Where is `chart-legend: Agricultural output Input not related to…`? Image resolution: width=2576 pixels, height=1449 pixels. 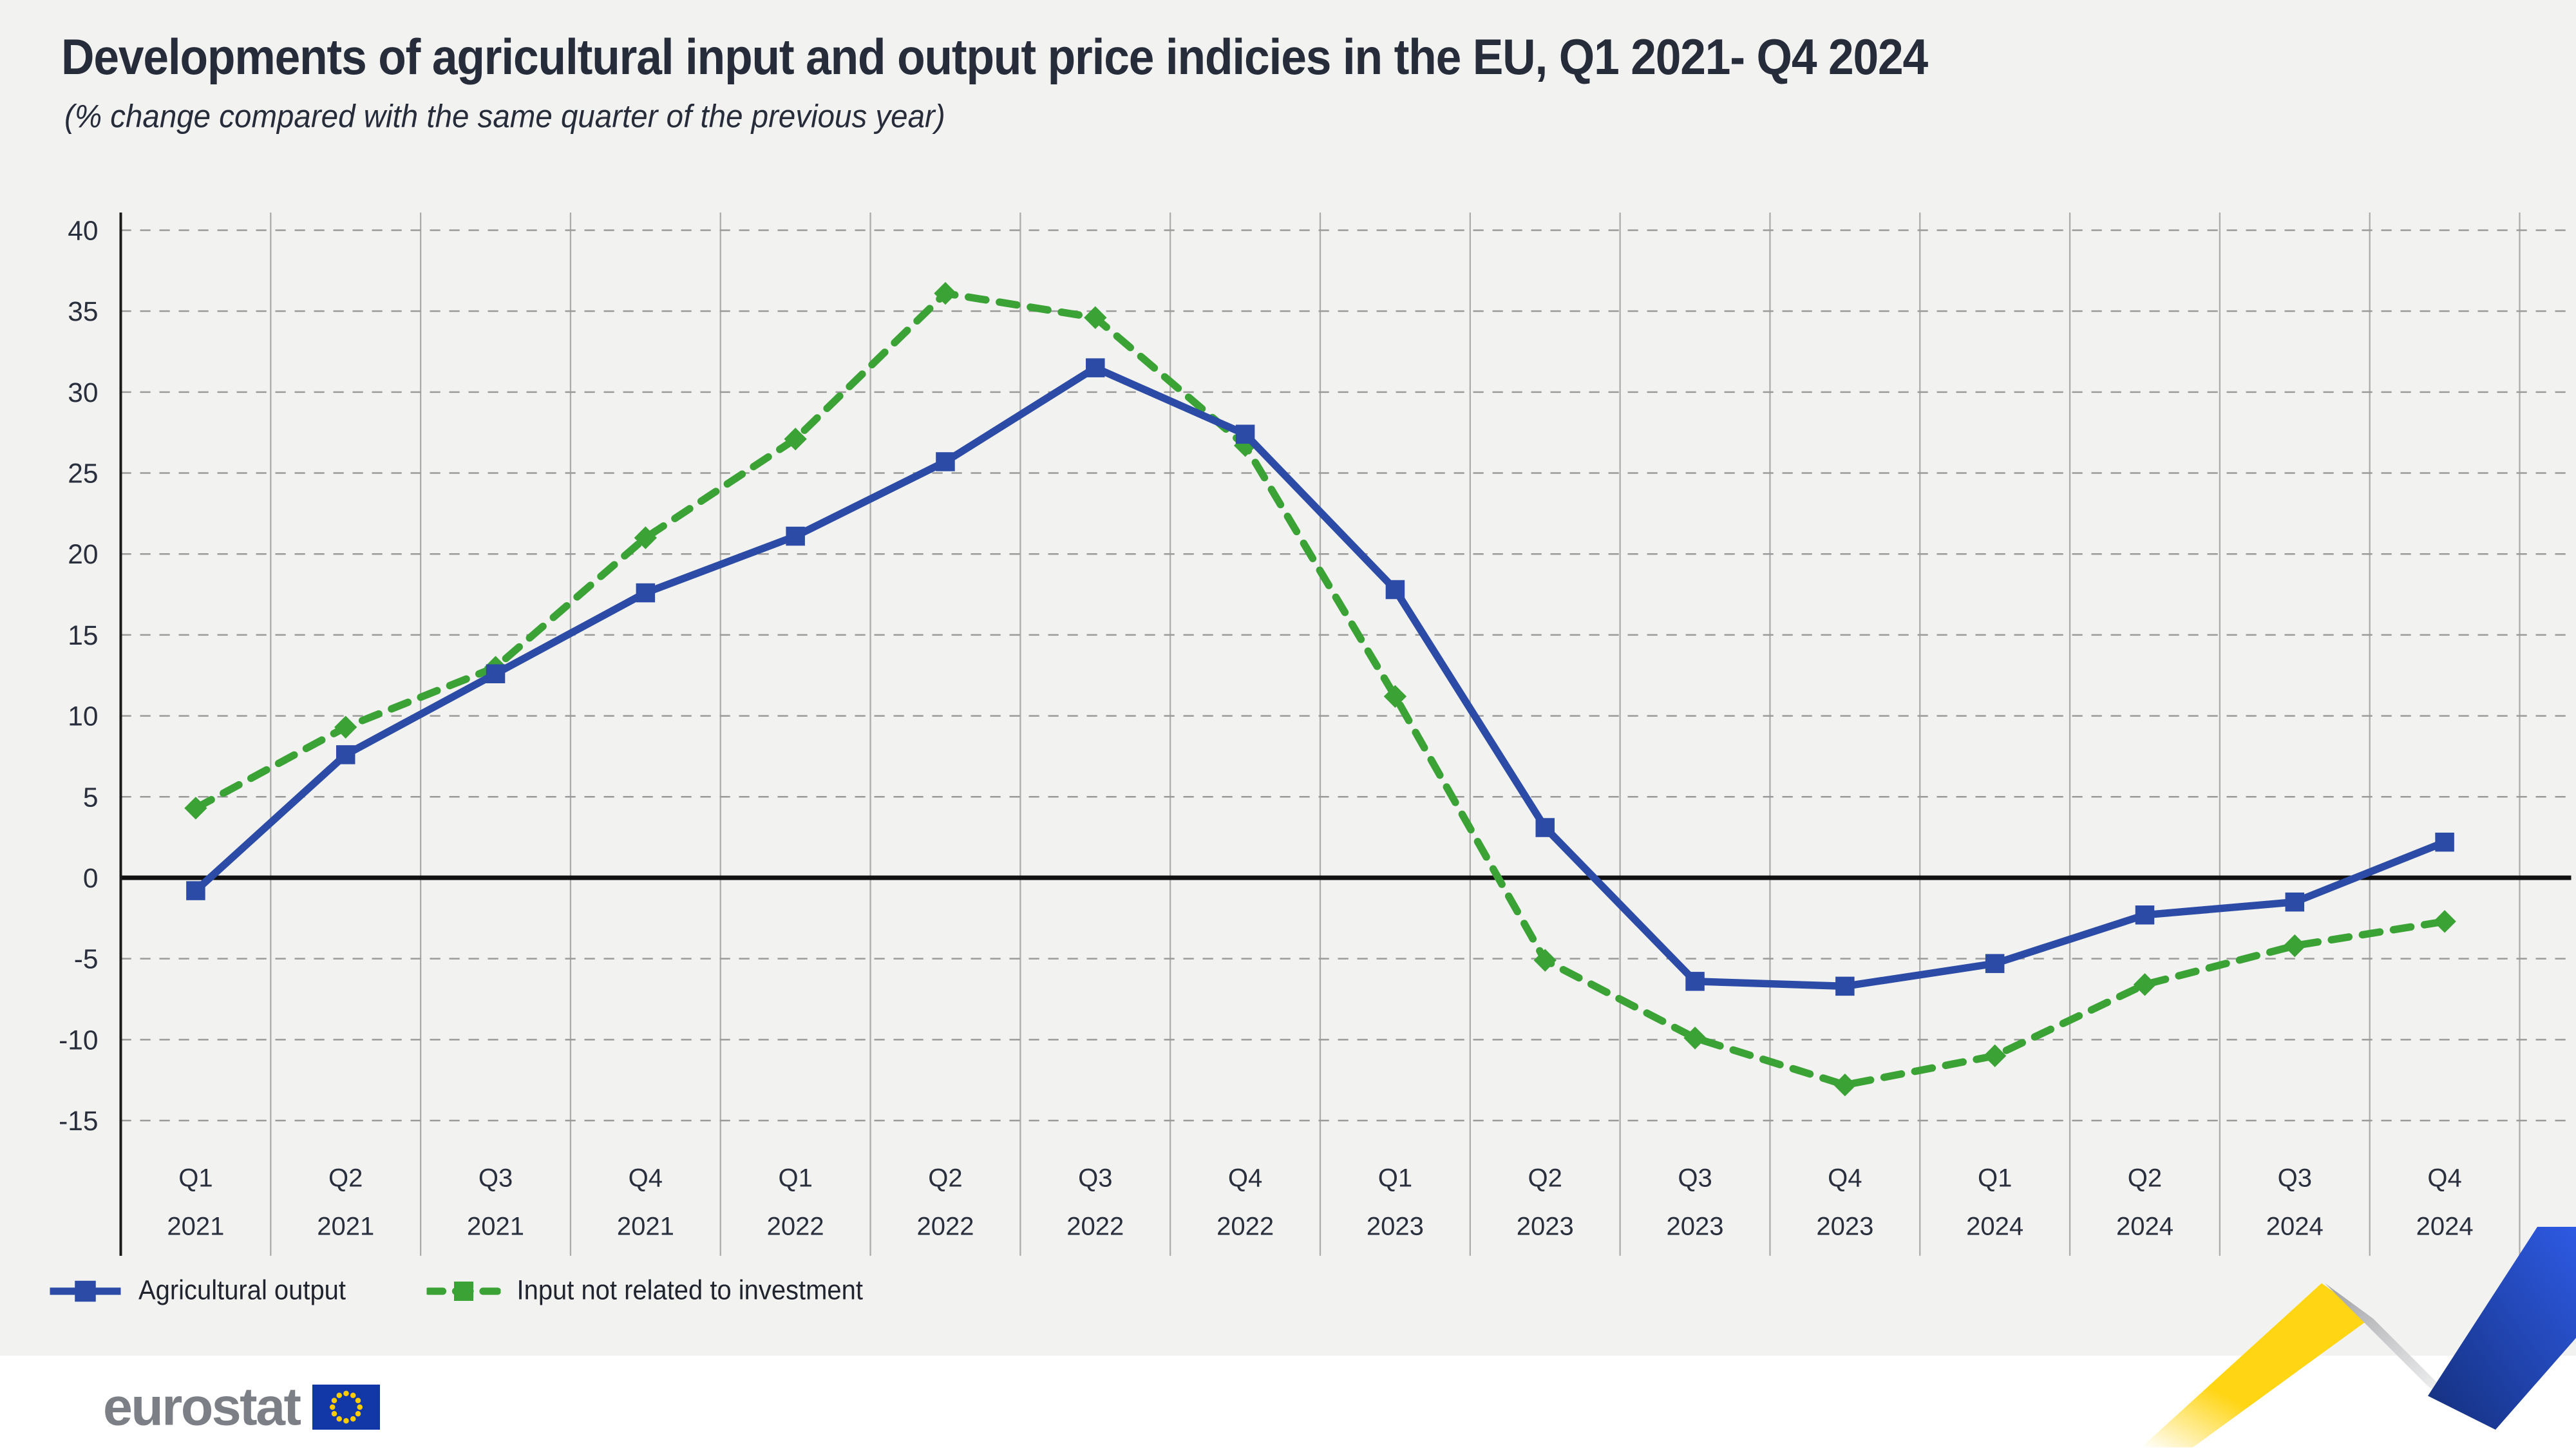
chart-legend: Agricultural output Input not related to… is located at coordinates (466, 1291).